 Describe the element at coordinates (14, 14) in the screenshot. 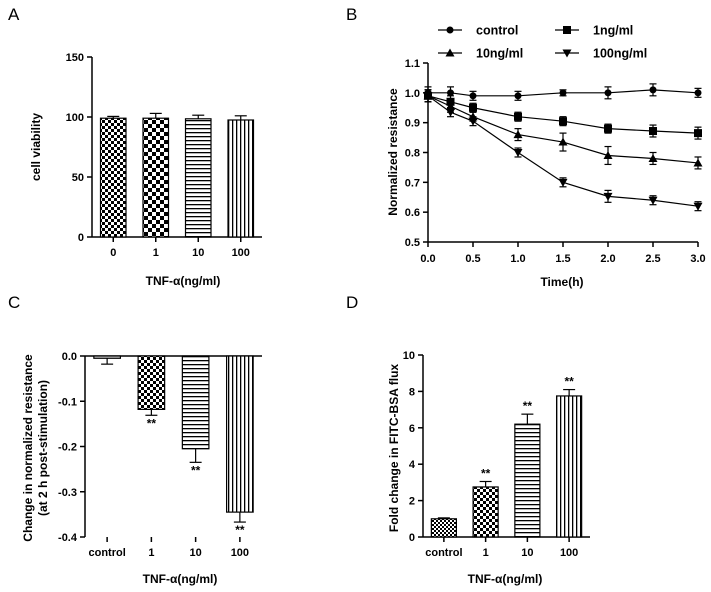

I see `panel-letter-a: A` at that location.